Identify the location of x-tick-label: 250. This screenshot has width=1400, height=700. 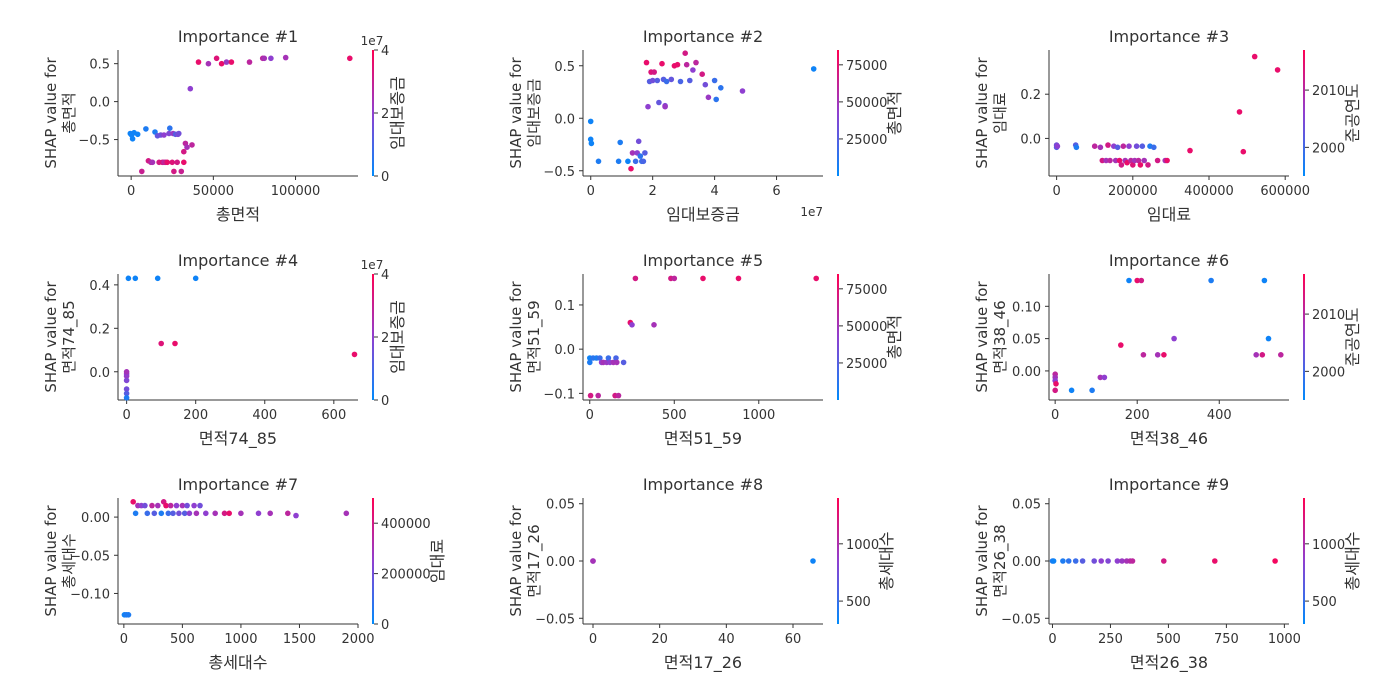
(1110, 639).